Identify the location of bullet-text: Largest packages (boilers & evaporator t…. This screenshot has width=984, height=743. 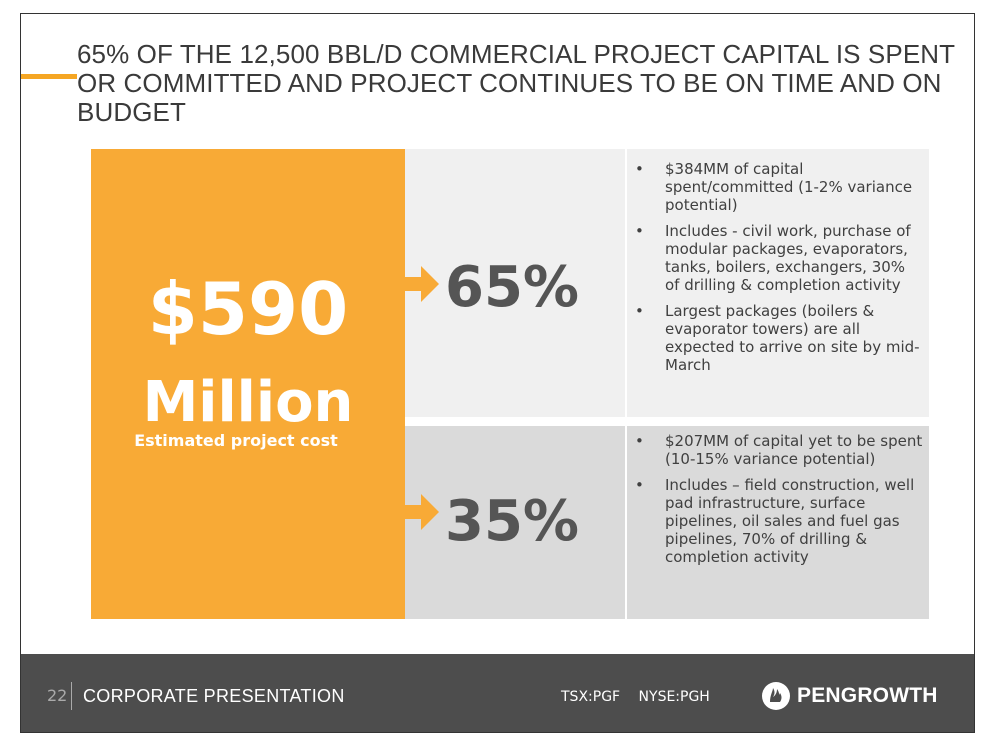
(792, 338).